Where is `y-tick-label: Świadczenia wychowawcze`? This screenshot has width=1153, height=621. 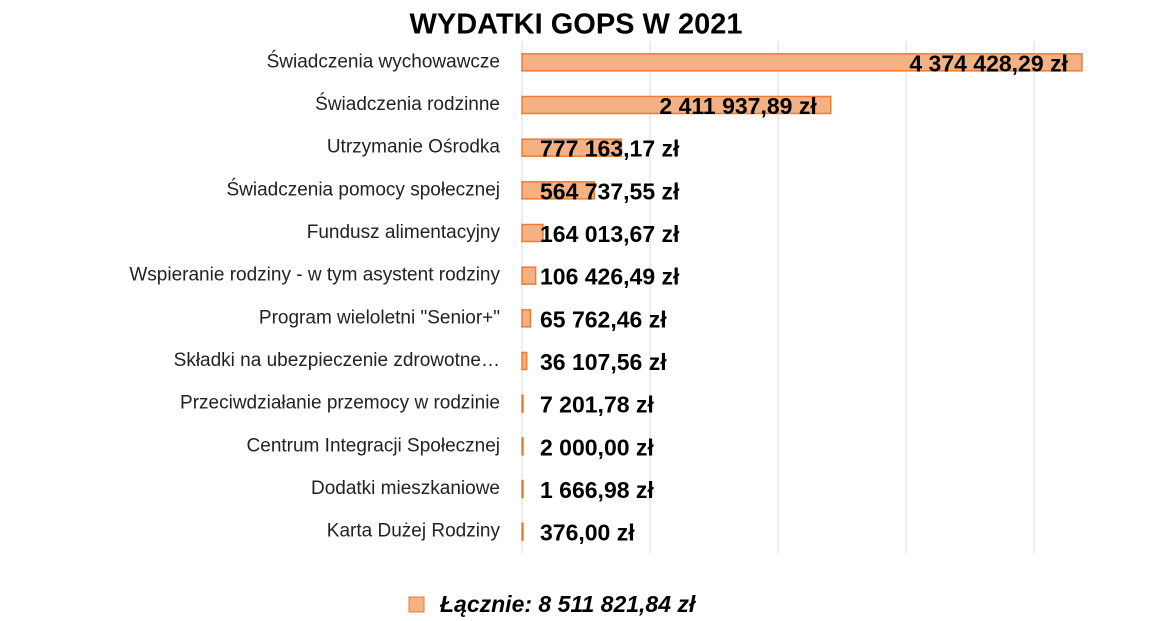 y-tick-label: Świadczenia wychowawcze is located at coordinates (383, 61).